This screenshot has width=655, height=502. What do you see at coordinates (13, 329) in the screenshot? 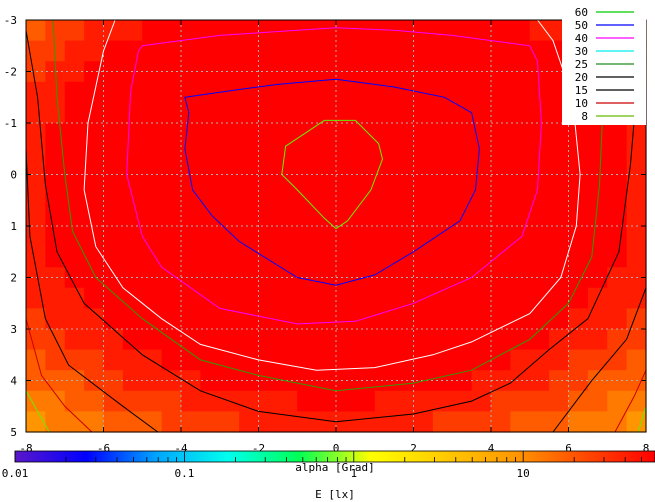
I see `y-tick-label: 3` at bounding box center [13, 329].